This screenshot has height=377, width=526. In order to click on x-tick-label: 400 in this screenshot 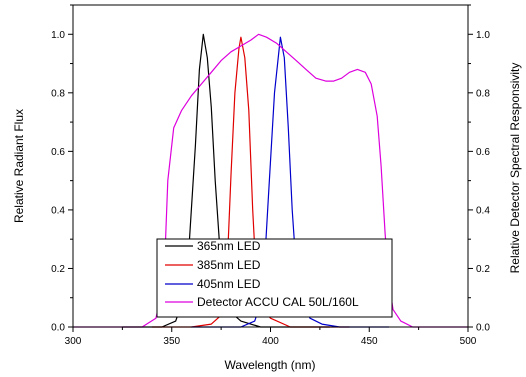, I will do `click(270, 341)`.